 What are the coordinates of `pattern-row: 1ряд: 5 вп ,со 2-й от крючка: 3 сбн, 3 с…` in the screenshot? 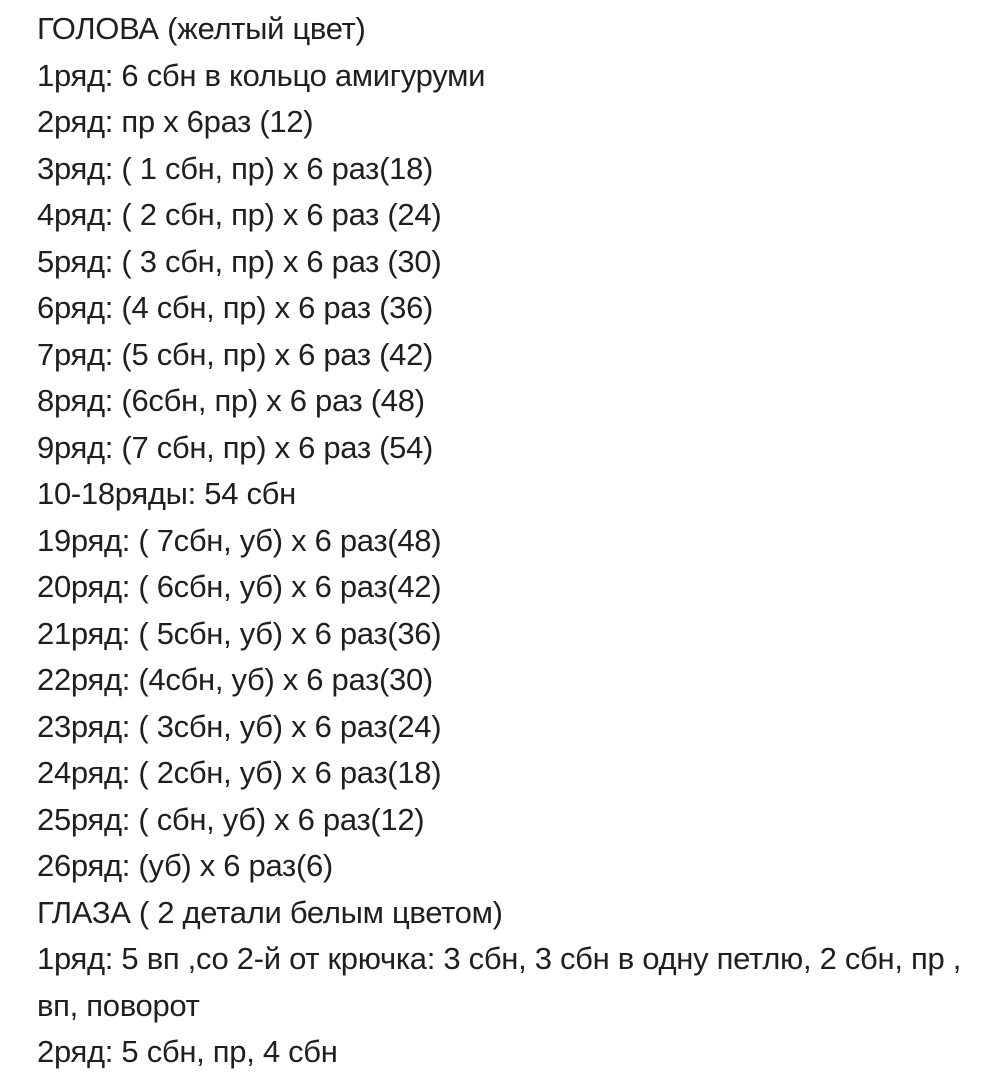 It's located at (499, 982).